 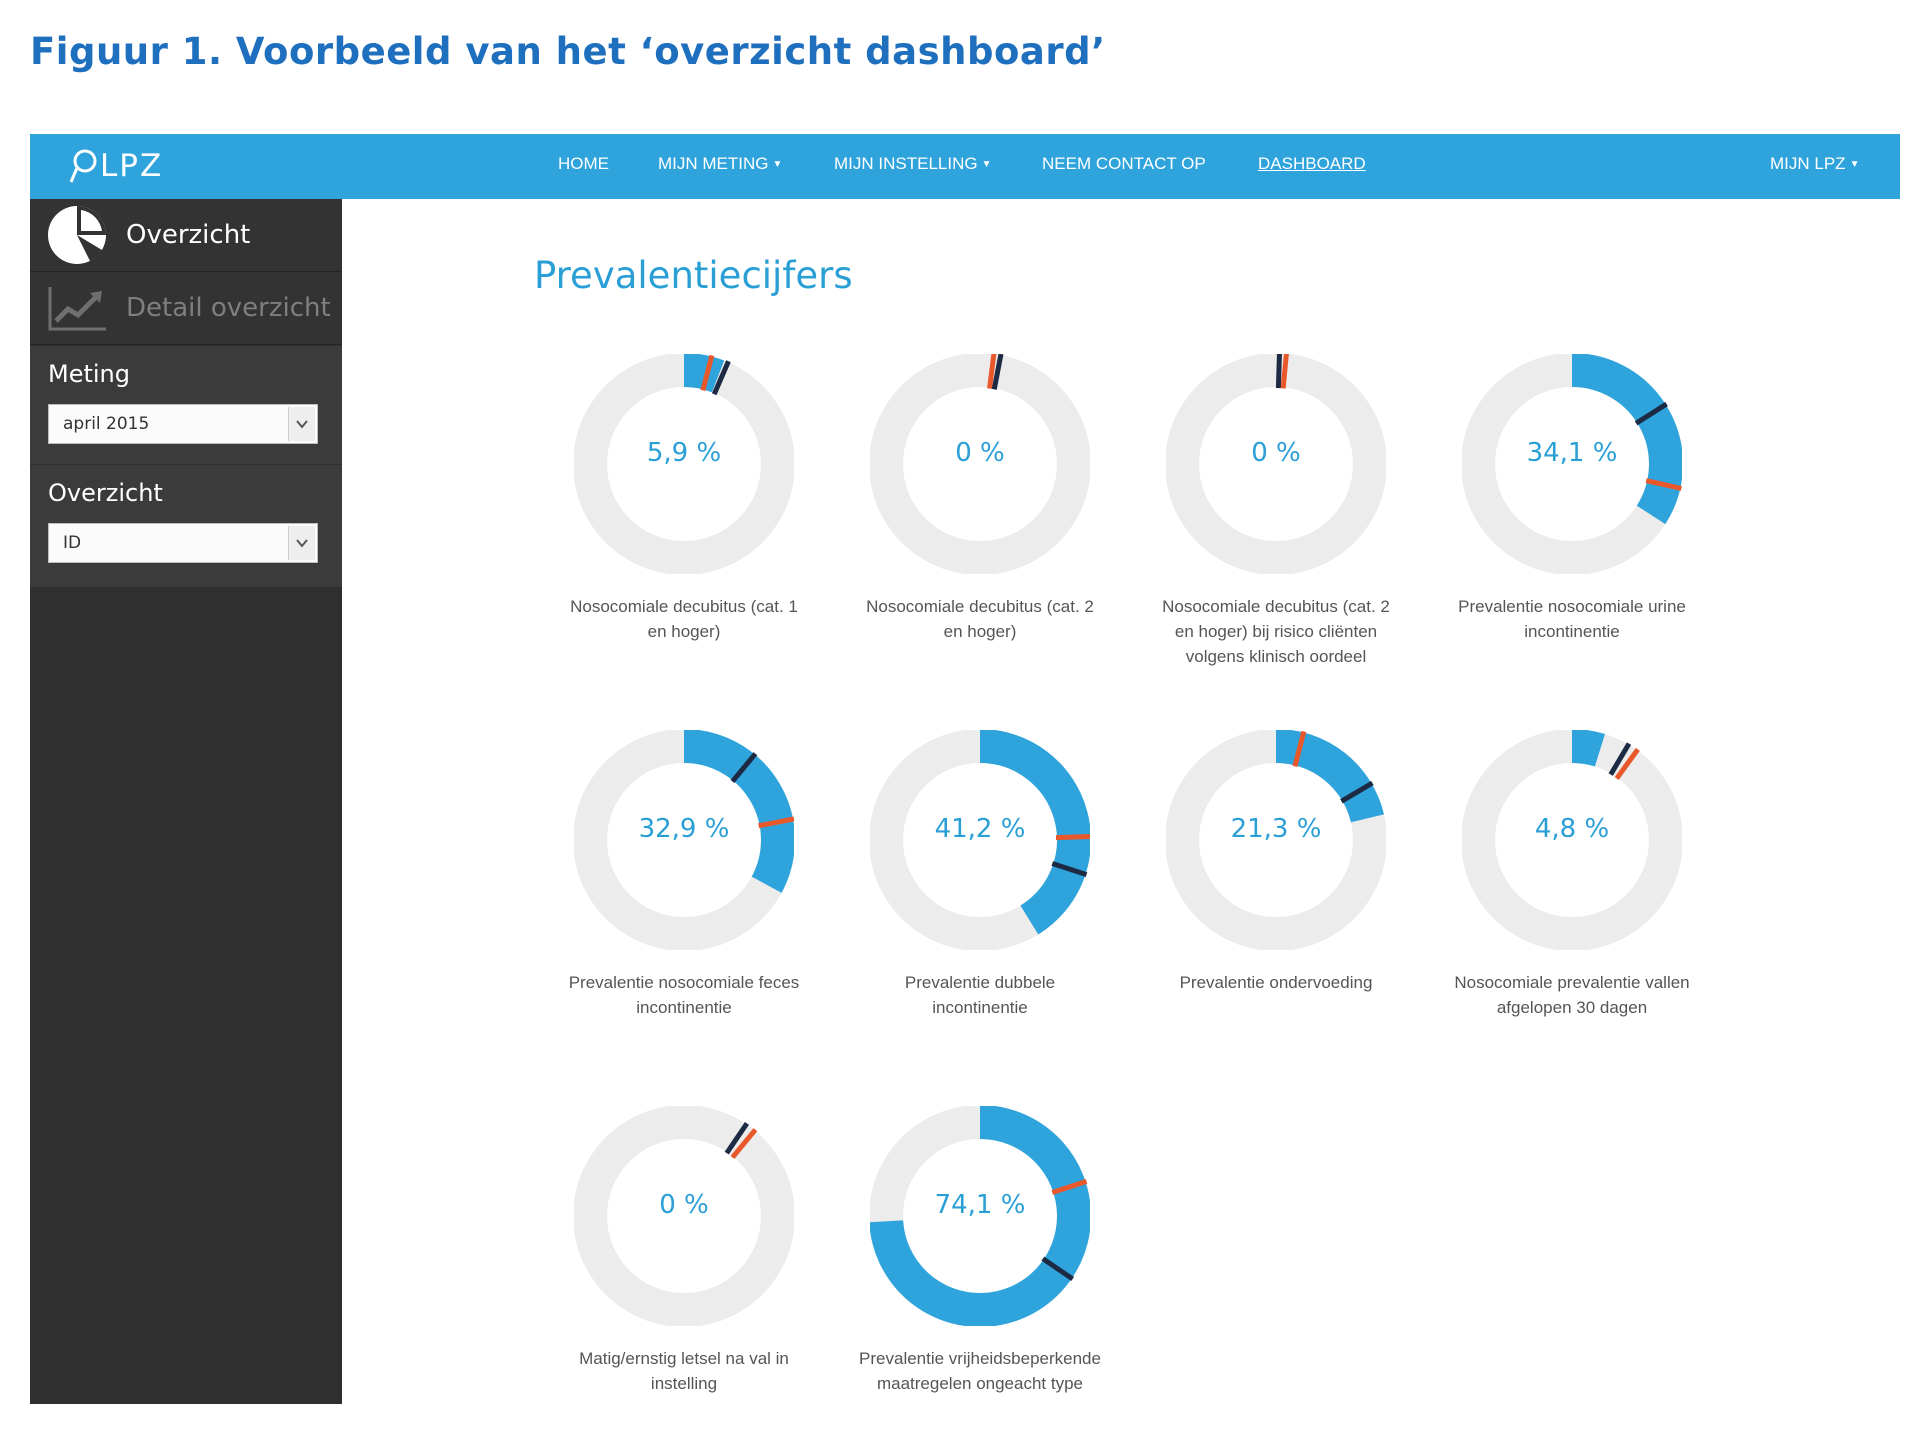 I want to click on logo-mark-icon, so click(x=83, y=166).